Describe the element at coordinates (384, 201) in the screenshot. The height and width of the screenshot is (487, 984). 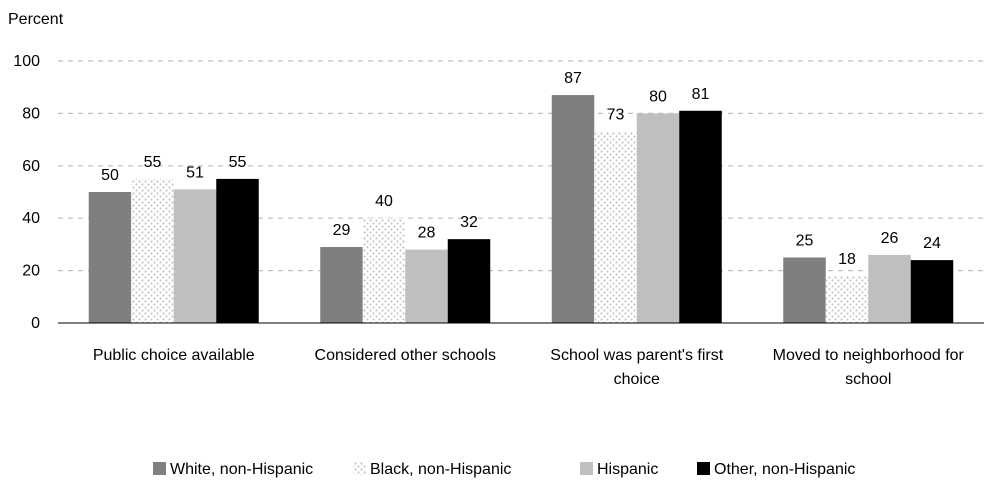
I see `bar-value-label: 40` at that location.